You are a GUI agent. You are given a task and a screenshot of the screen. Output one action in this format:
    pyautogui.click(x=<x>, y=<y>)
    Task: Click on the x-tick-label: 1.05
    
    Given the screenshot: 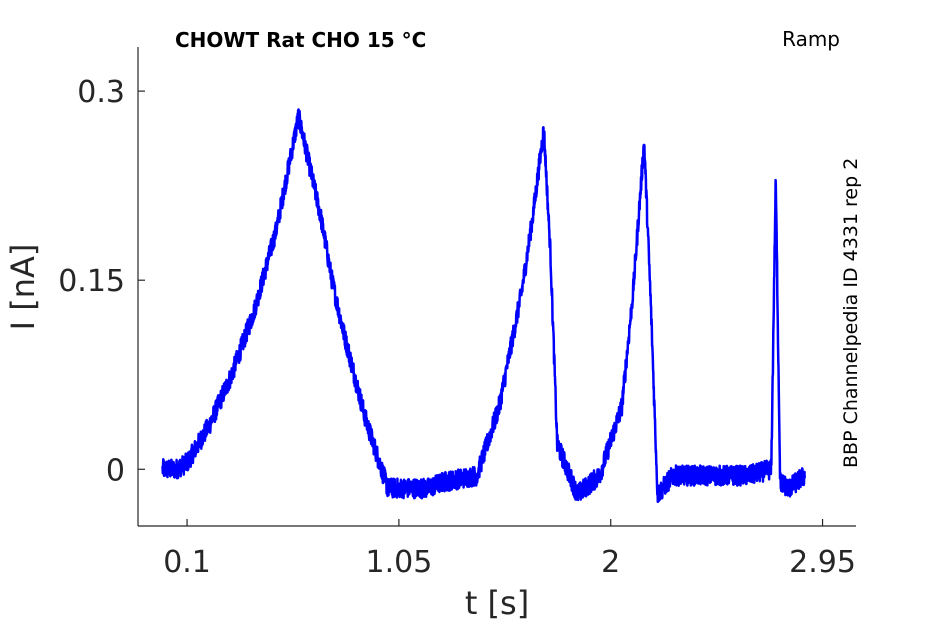 What is the action you would take?
    pyautogui.click(x=398, y=562)
    